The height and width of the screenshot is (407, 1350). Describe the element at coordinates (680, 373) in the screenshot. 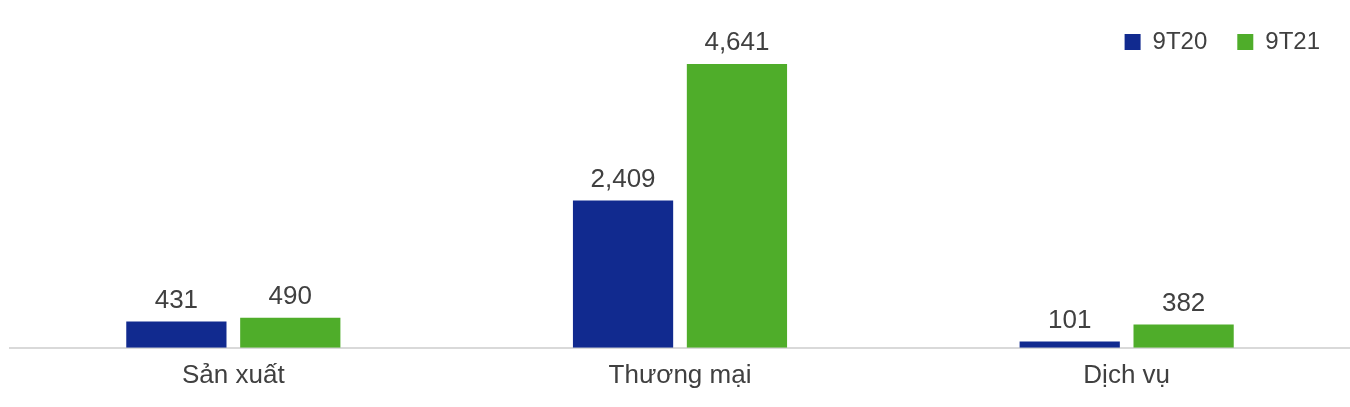

I see `x-tick-label: Thương mại` at that location.